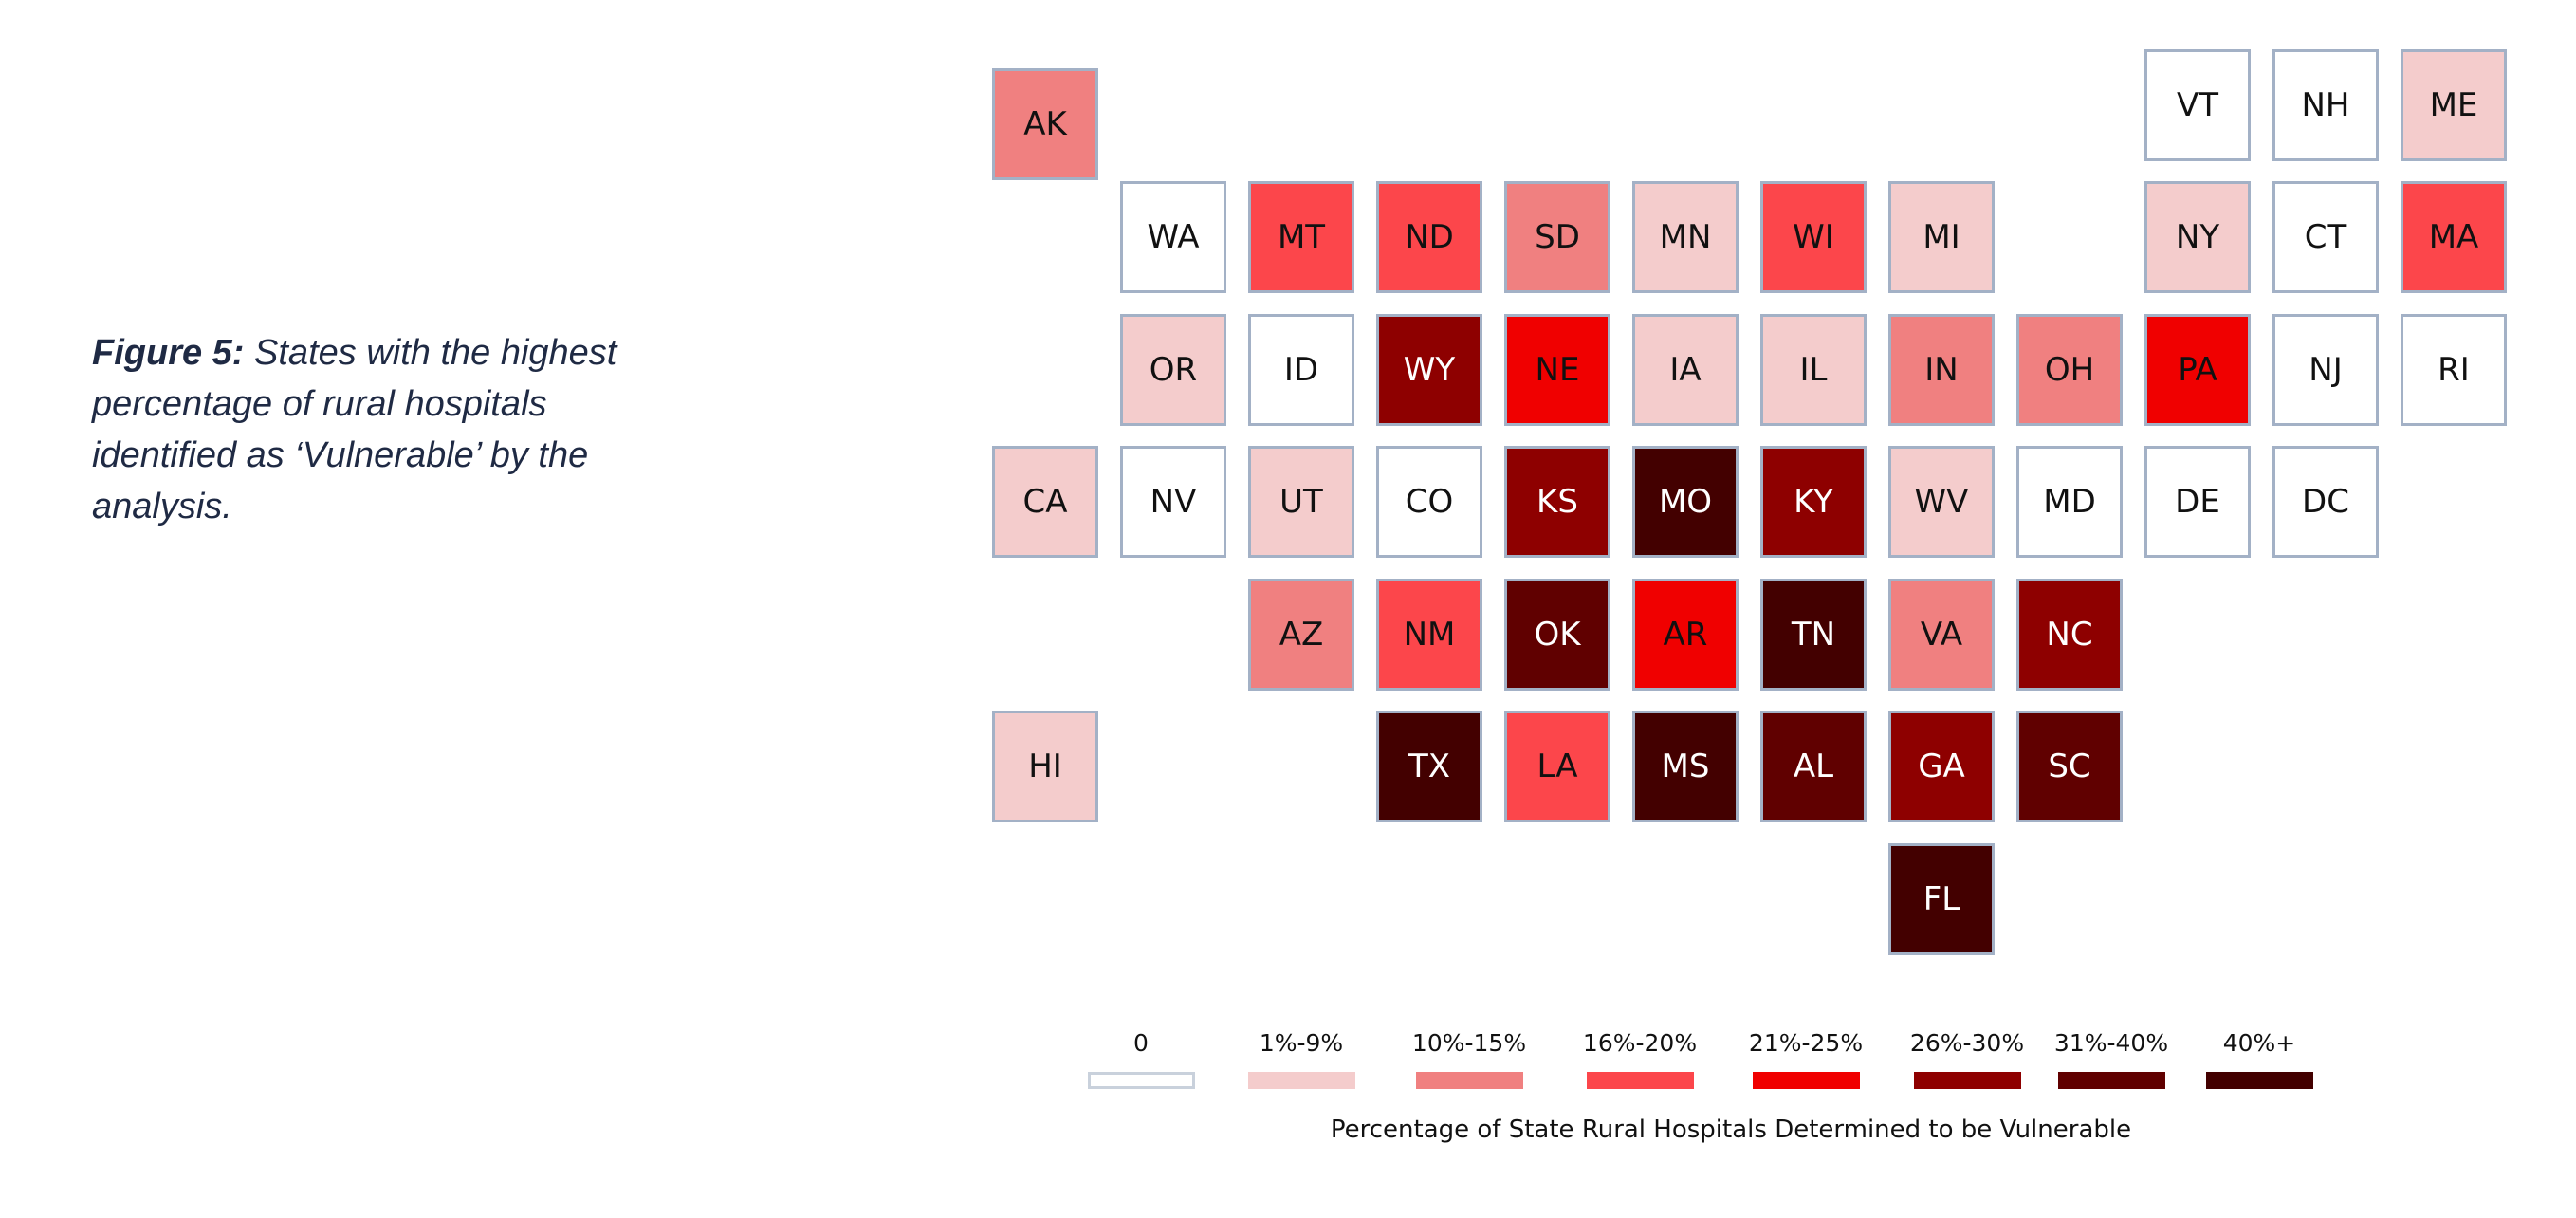 Image resolution: width=2576 pixels, height=1218 pixels. What do you see at coordinates (1173, 237) in the screenshot?
I see `state-label: WA` at bounding box center [1173, 237].